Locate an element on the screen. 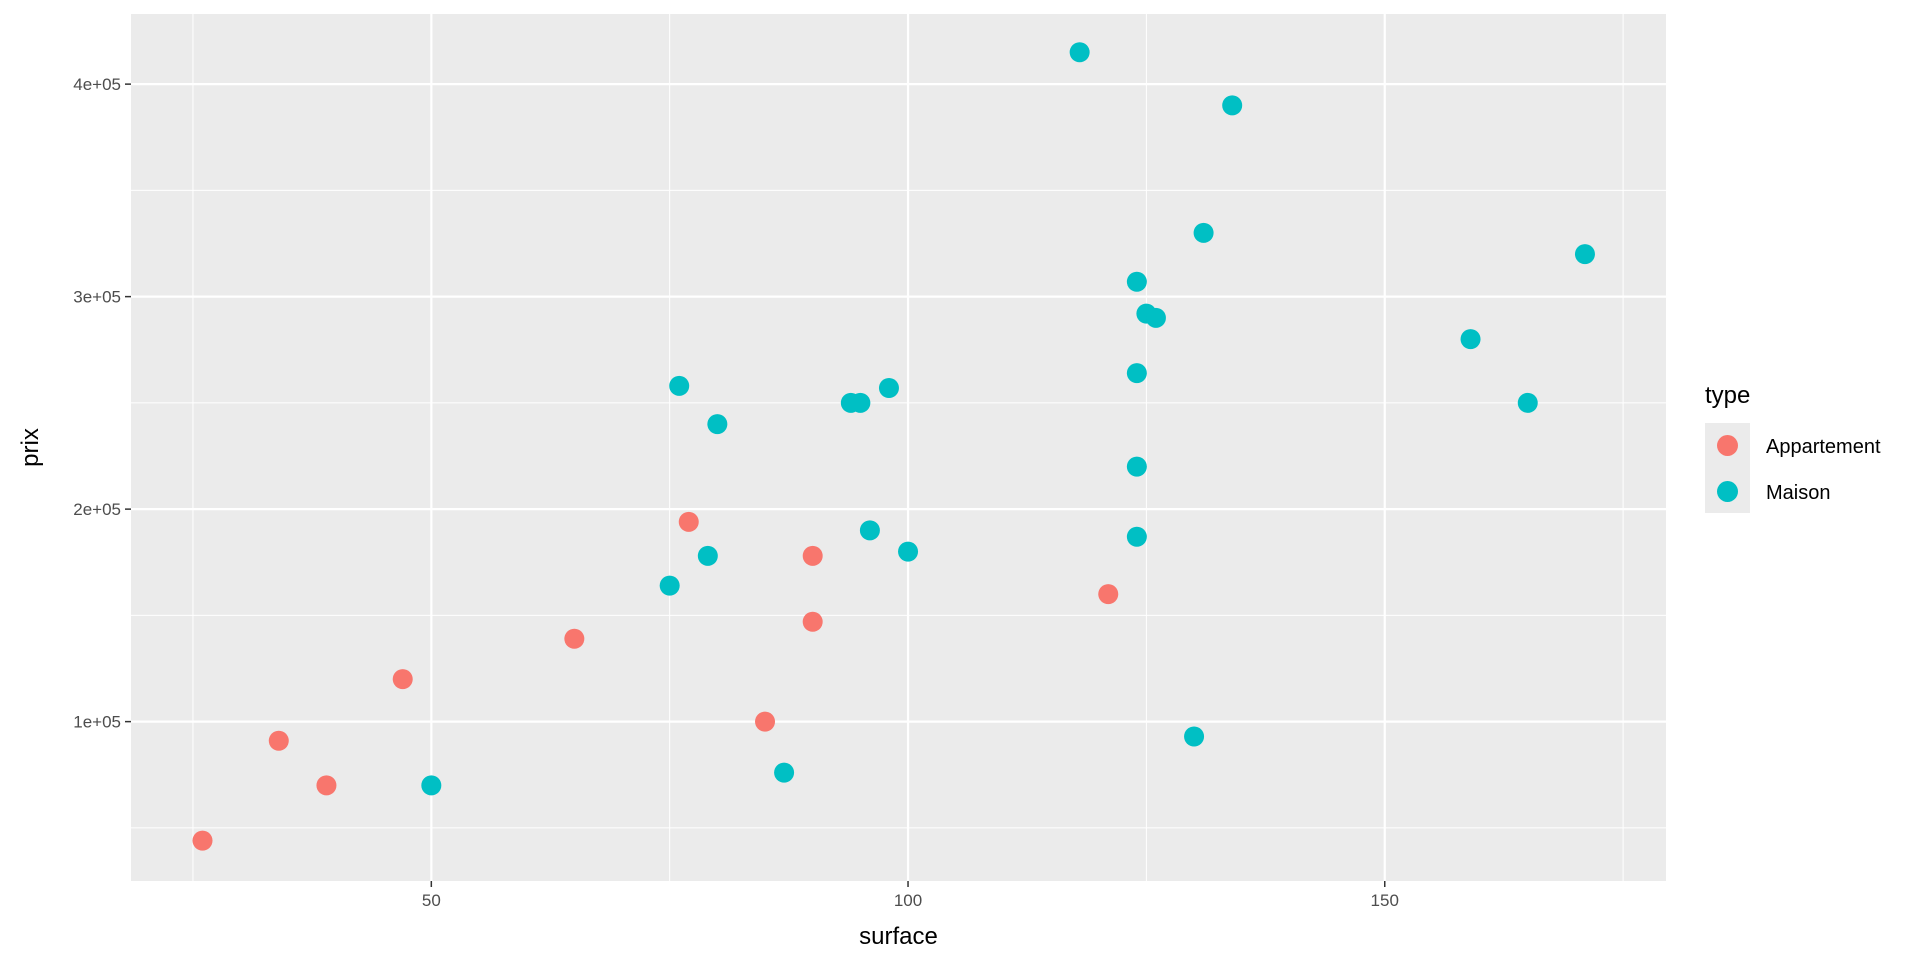  y-tick-label: 2e+05 is located at coordinates (97, 509).